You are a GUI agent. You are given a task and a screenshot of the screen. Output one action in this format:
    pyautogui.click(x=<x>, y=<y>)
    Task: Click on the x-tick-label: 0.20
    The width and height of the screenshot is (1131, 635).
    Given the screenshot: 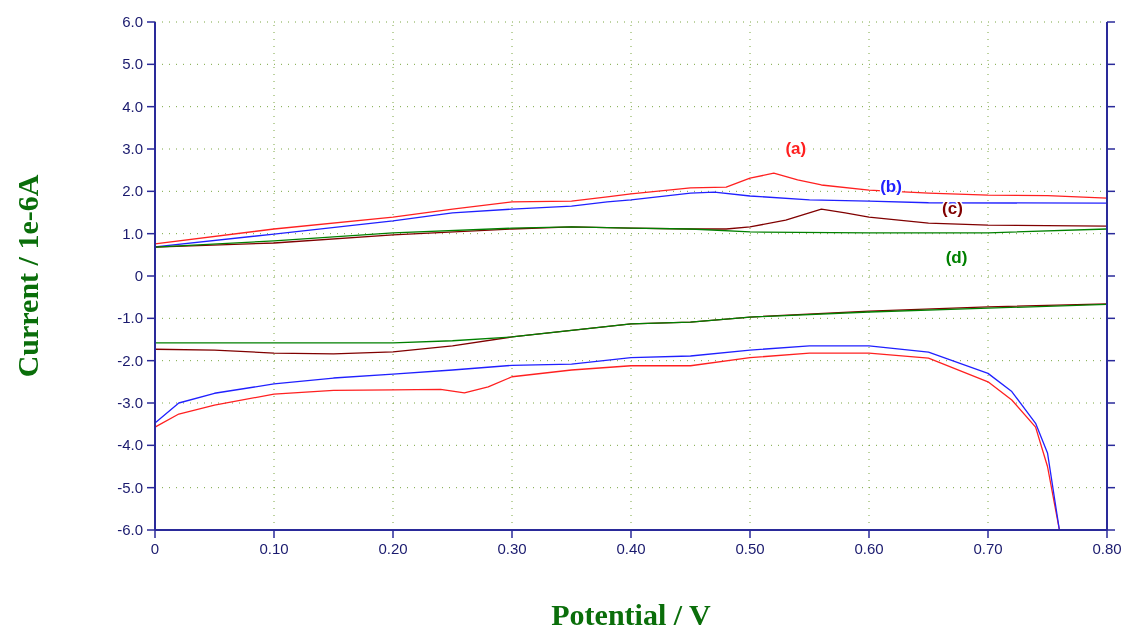 What is the action you would take?
    pyautogui.click(x=393, y=548)
    